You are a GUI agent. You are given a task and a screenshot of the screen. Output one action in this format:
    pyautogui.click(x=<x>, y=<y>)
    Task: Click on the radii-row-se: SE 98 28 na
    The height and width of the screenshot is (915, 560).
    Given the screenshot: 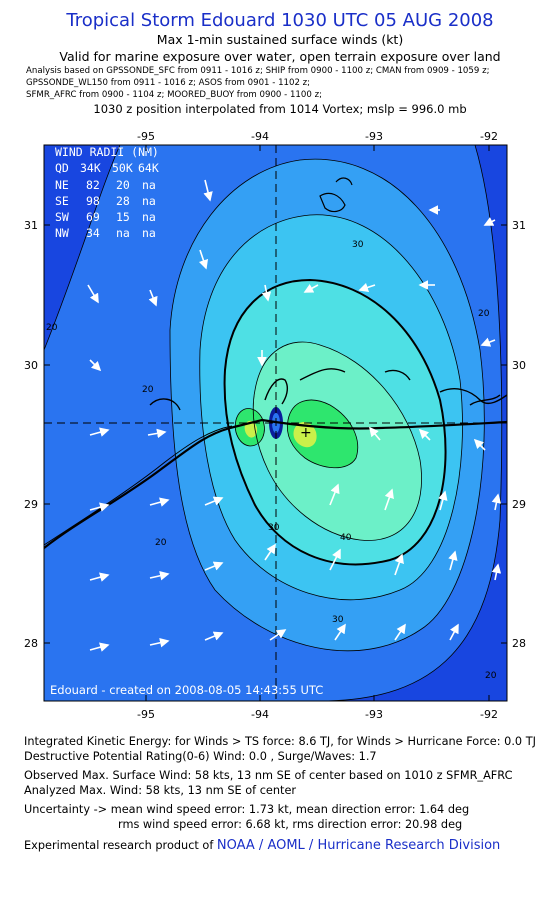 What is the action you would take?
    pyautogui.click(x=105, y=201)
    